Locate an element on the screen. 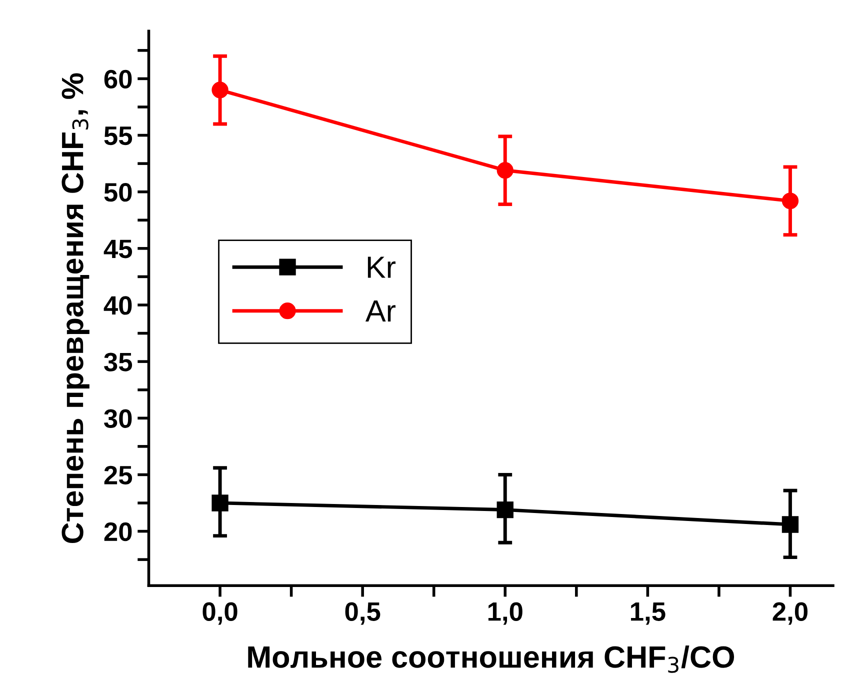  y-axis-title: Степень превращения CHF$_{3}$, % is located at coordinates (76, 308).